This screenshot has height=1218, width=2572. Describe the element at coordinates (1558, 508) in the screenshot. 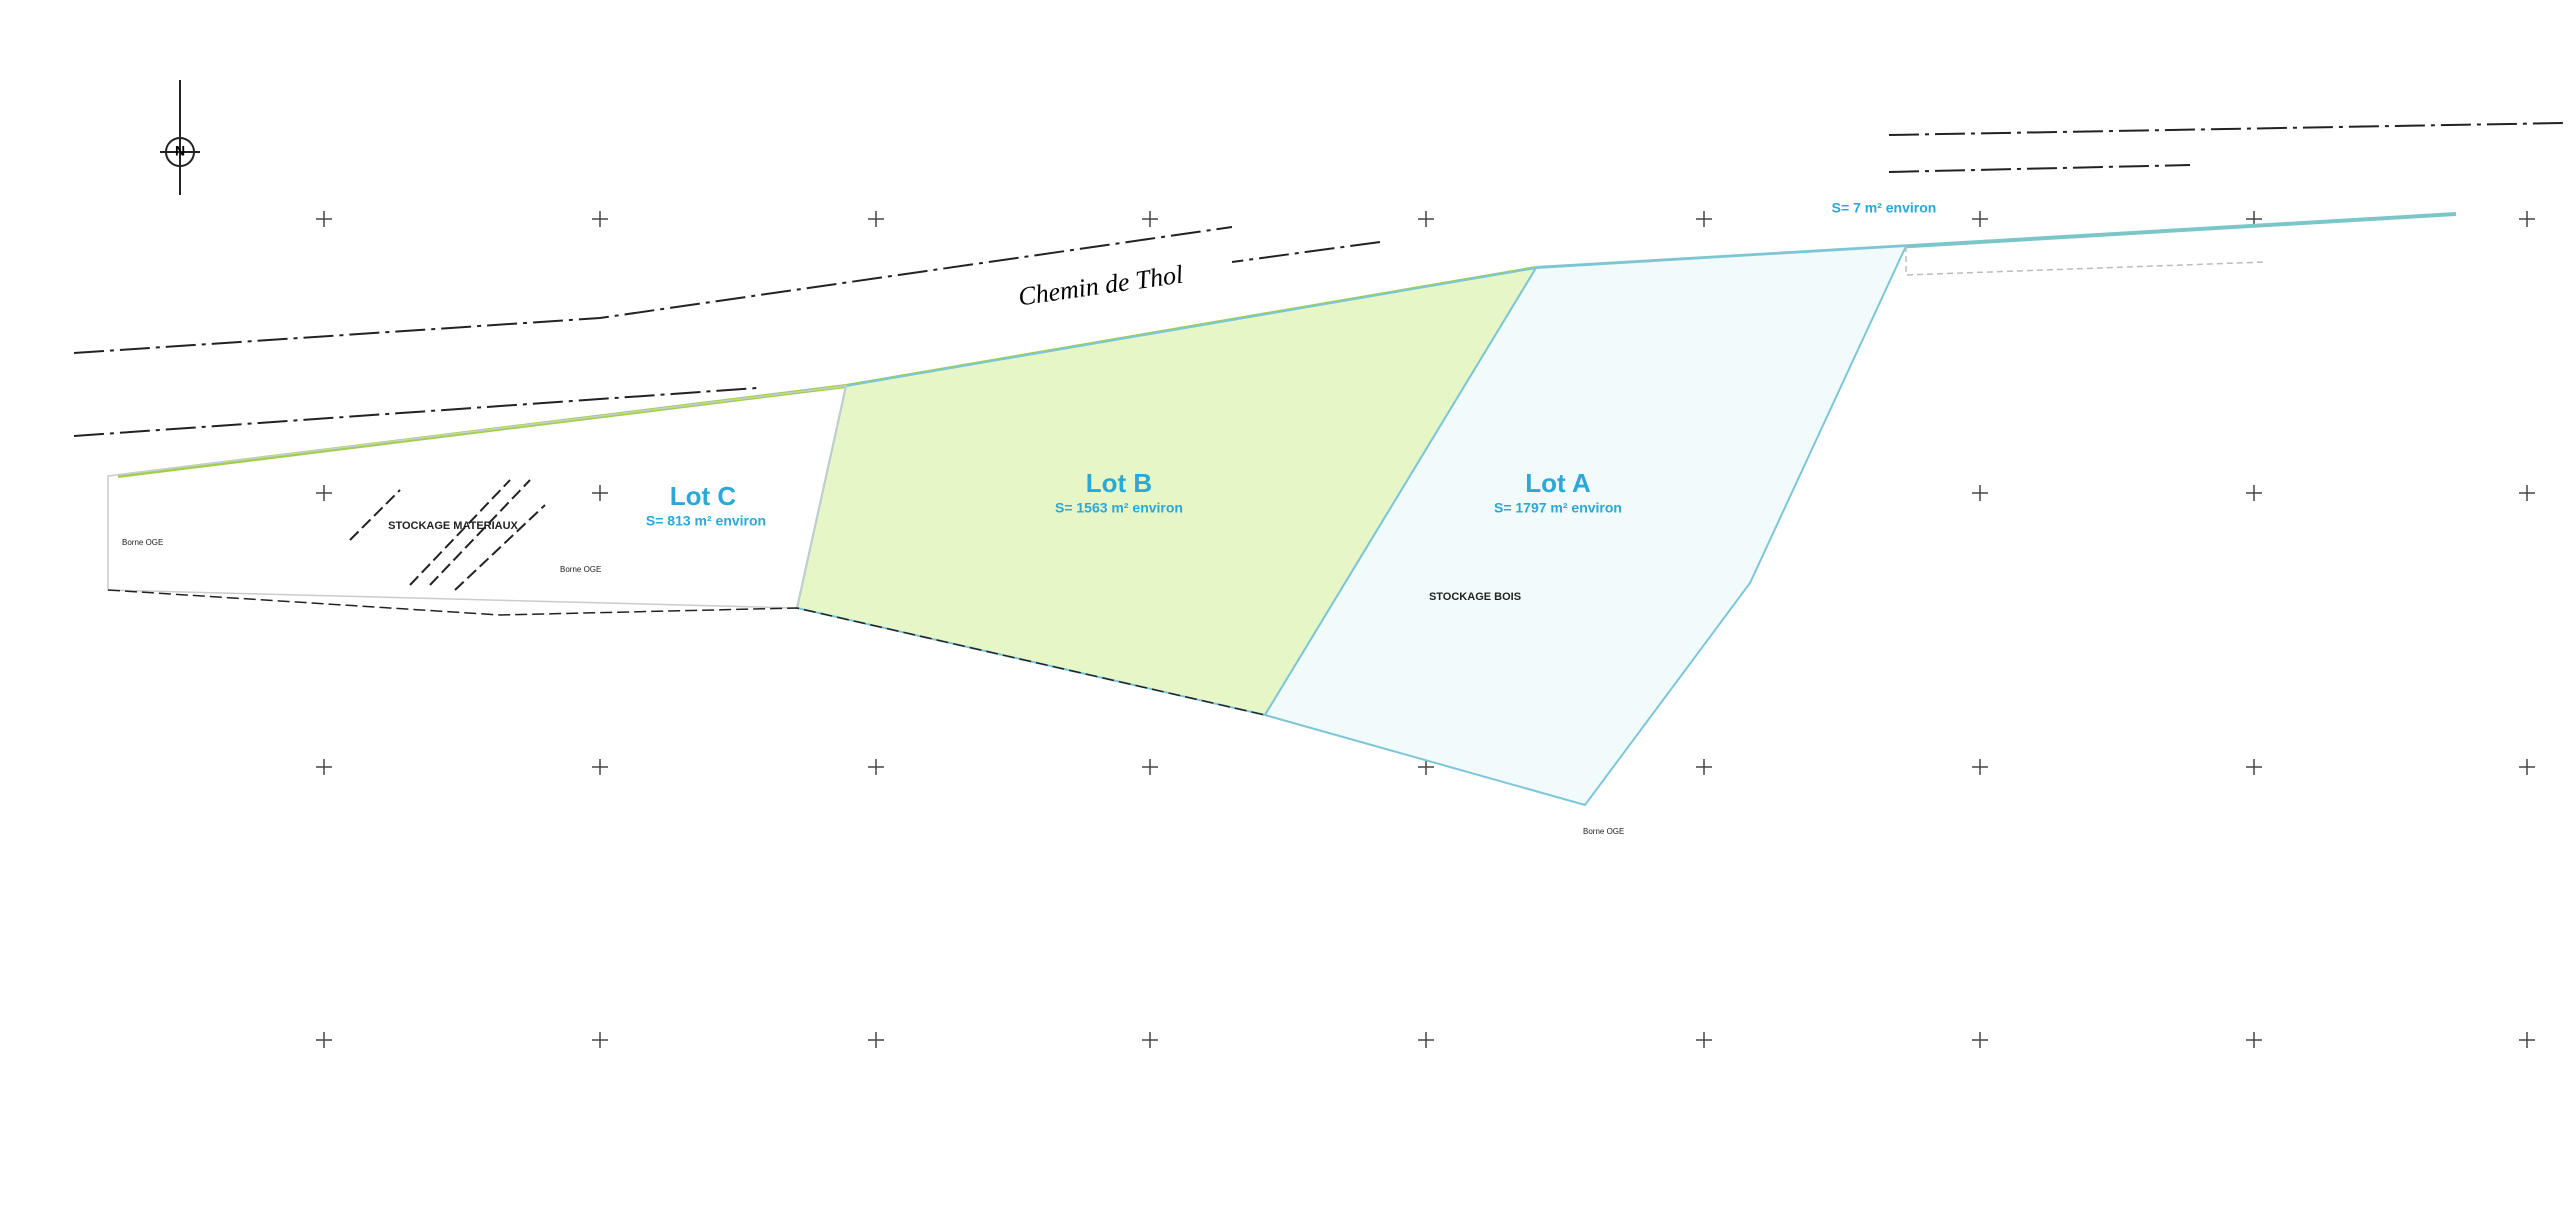

I see `lot-area: S= 1797 m² environ` at that location.